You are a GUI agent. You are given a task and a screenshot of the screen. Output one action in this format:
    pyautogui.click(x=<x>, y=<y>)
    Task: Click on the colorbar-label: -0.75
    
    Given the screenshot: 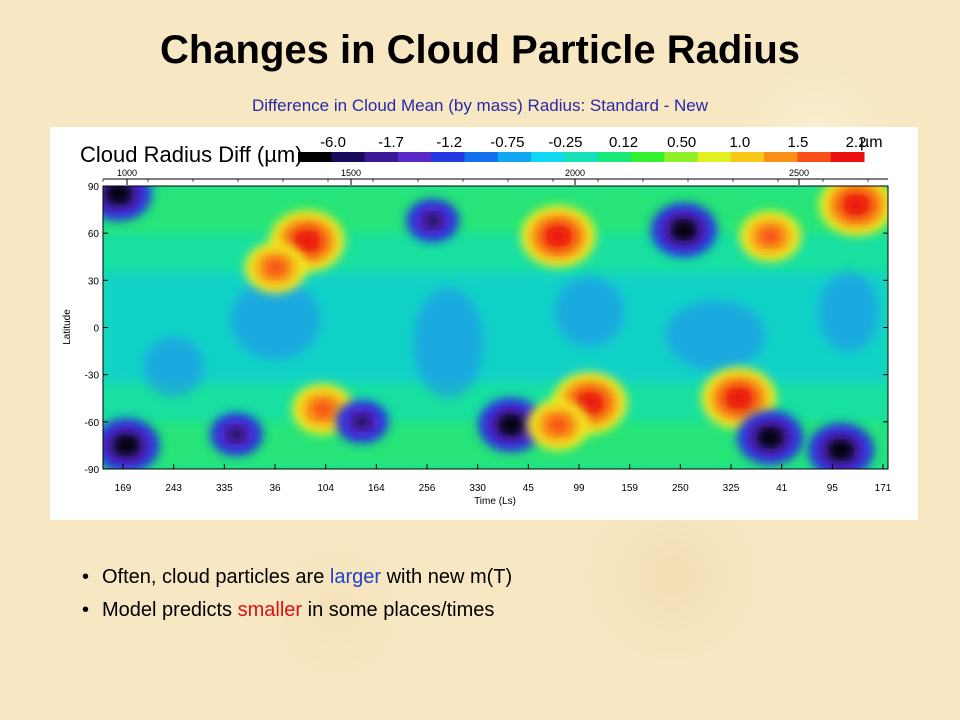 What is the action you would take?
    pyautogui.click(x=507, y=142)
    